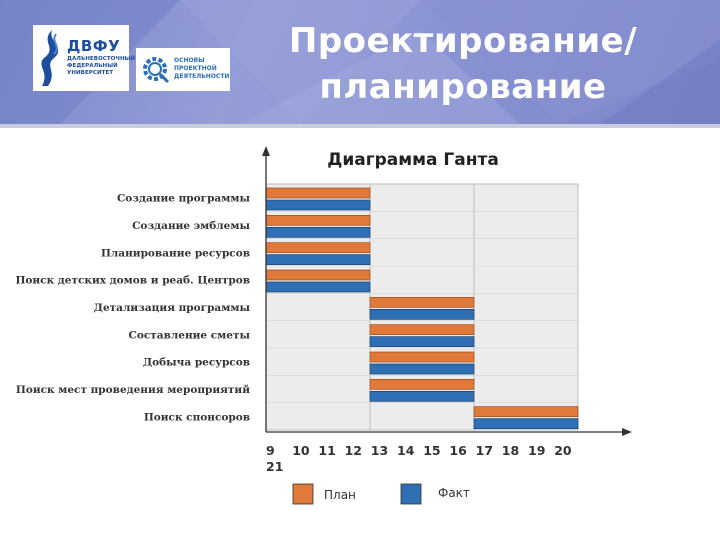 This screenshot has width=720, height=540. What do you see at coordinates (184, 199) in the screenshot?
I see `task-label: Создание программы` at bounding box center [184, 199].